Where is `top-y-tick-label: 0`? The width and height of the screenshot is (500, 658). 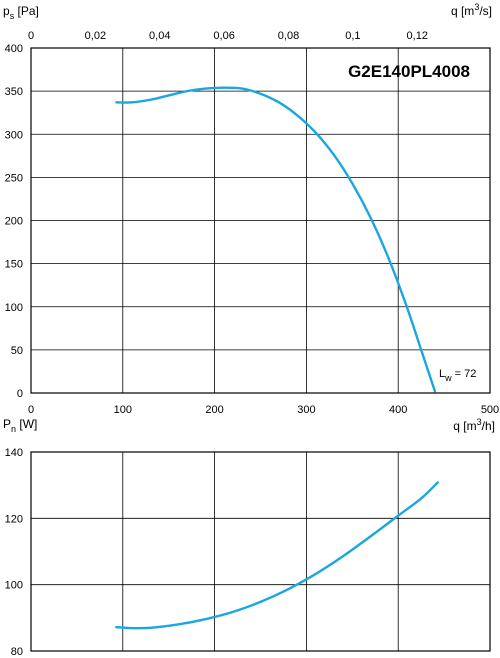 top-y-tick-label: 0 is located at coordinates (20, 394).